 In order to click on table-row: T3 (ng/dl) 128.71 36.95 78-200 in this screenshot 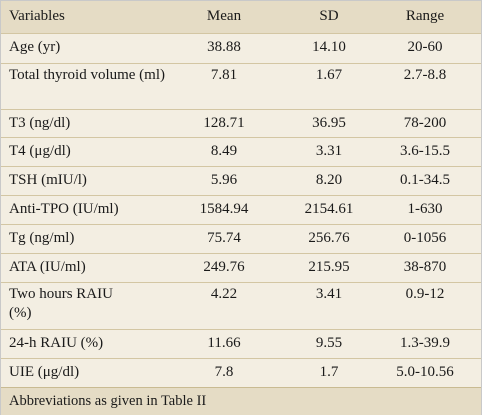, I will do `click(241, 123)`.